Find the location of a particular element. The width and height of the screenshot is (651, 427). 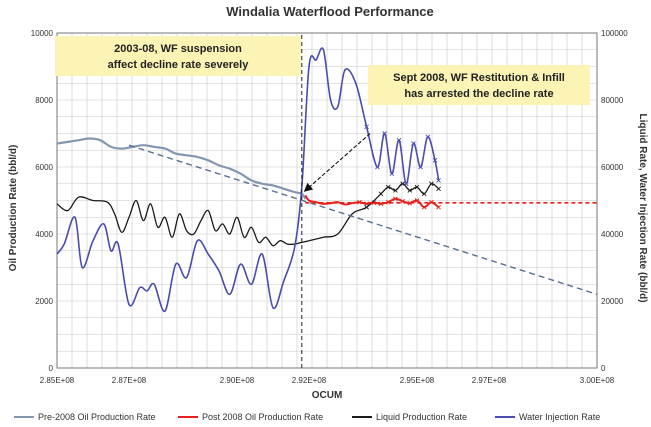

y-tick-label: 0 is located at coordinates (51, 368).